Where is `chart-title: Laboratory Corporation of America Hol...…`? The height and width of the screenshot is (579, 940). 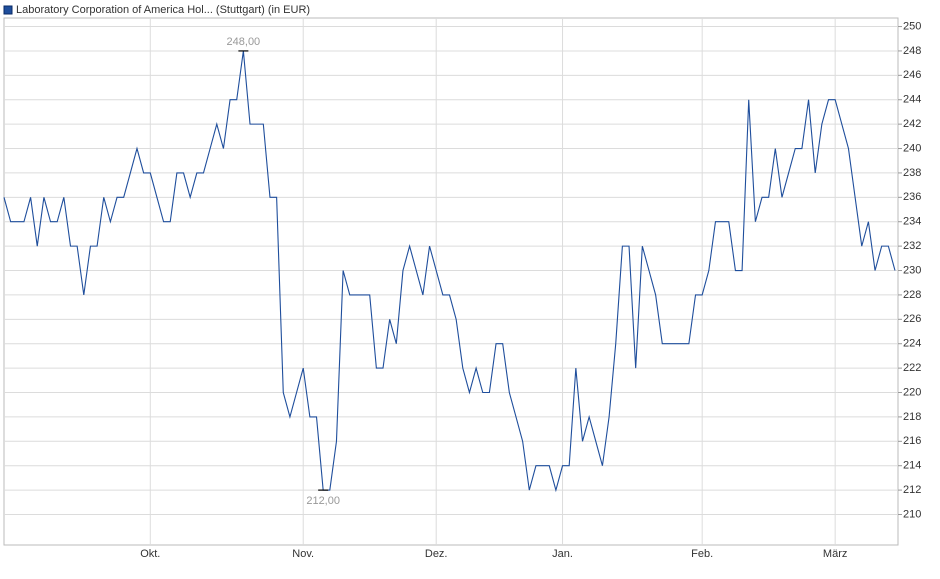 chart-title: Laboratory Corporation of America Hol...… is located at coordinates (163, 10).